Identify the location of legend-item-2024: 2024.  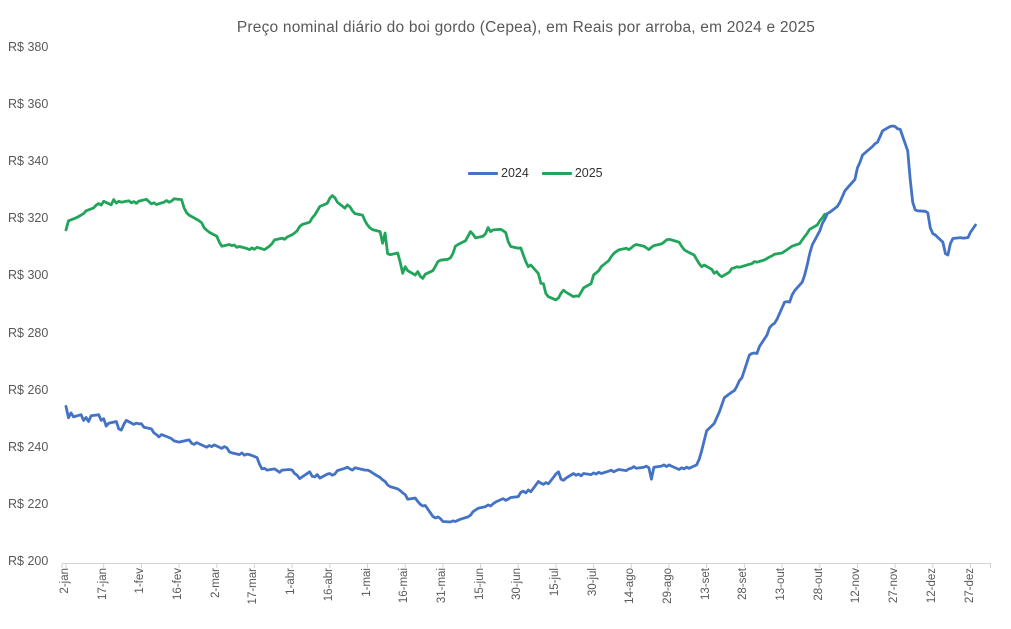
(498, 173).